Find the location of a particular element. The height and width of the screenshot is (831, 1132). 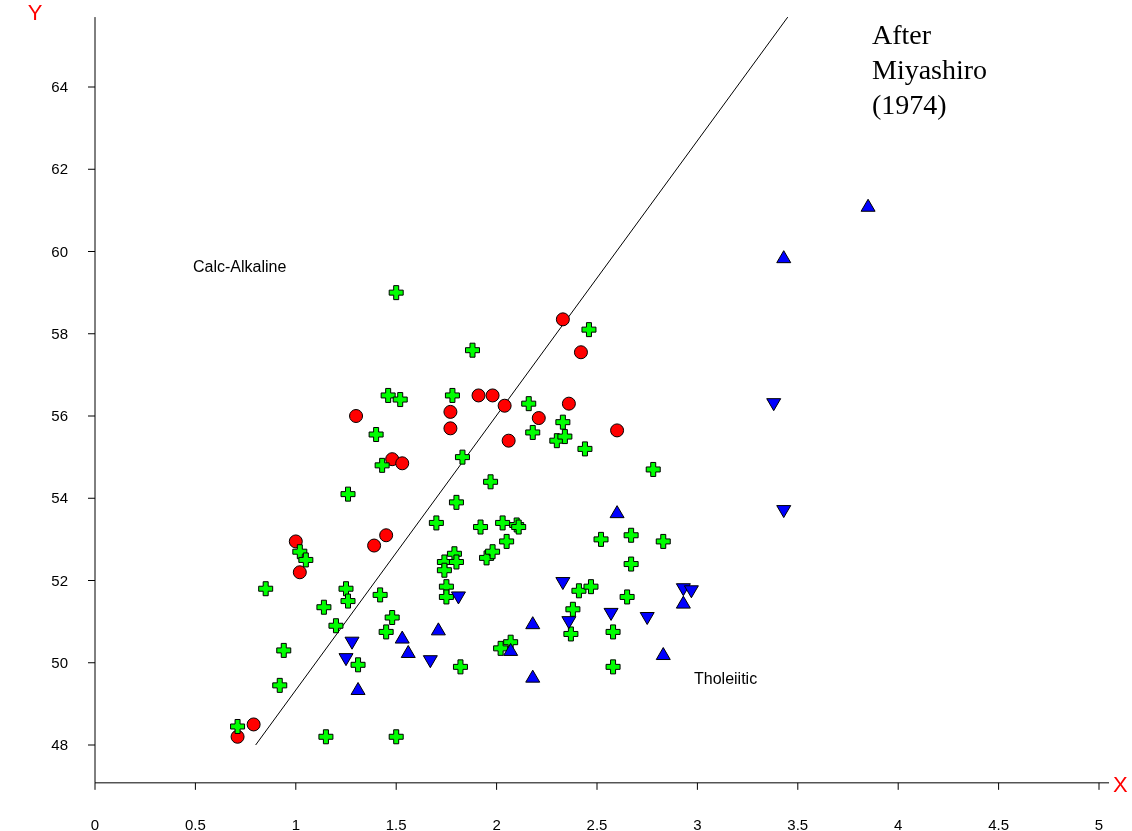

y-tick-label: 60 is located at coordinates (59, 251).